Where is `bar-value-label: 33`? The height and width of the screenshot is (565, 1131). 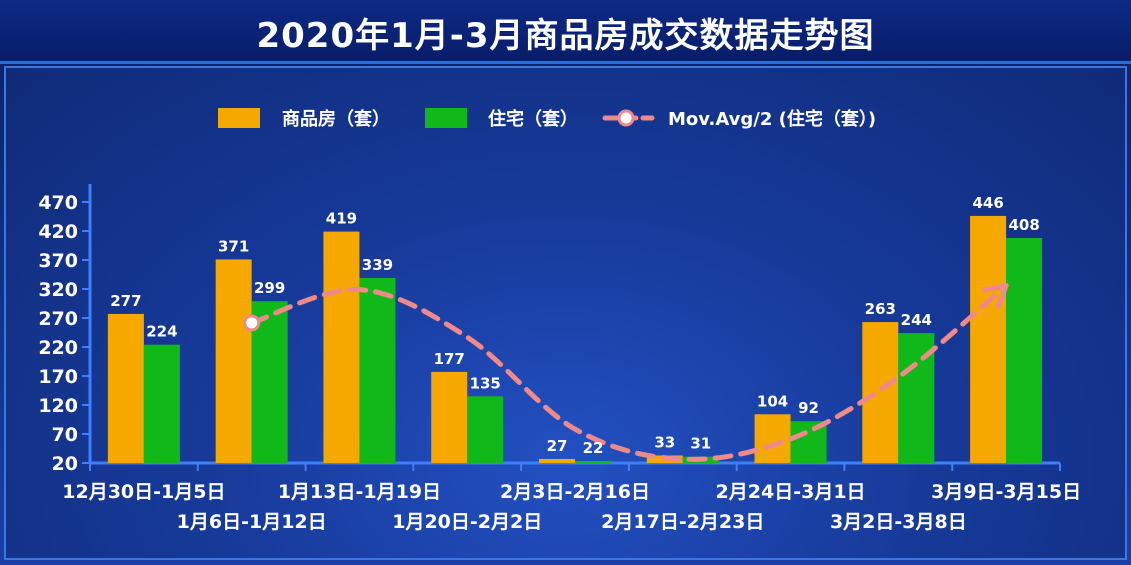
bar-value-label: 33 is located at coordinates (664, 442).